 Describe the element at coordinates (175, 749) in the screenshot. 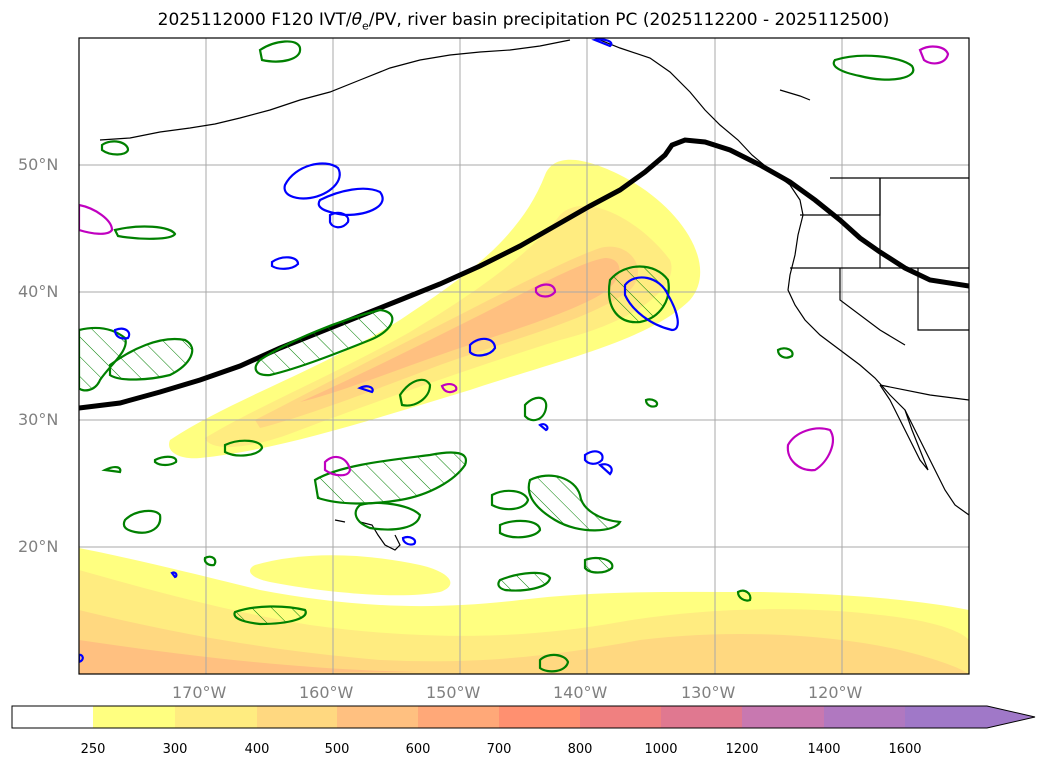

I see `colorbar-label: 300` at that location.